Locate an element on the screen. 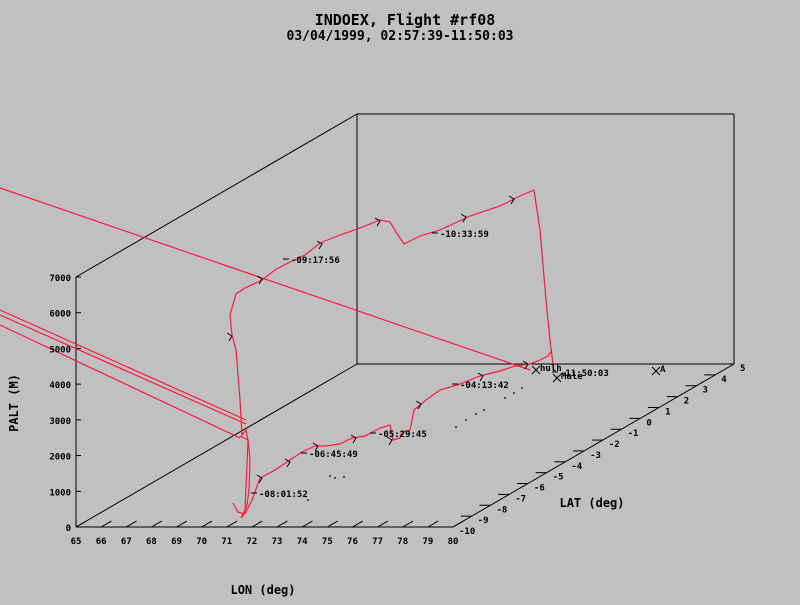 This screenshot has width=800, height=605. x-tick-label: 68 is located at coordinates (151, 542).